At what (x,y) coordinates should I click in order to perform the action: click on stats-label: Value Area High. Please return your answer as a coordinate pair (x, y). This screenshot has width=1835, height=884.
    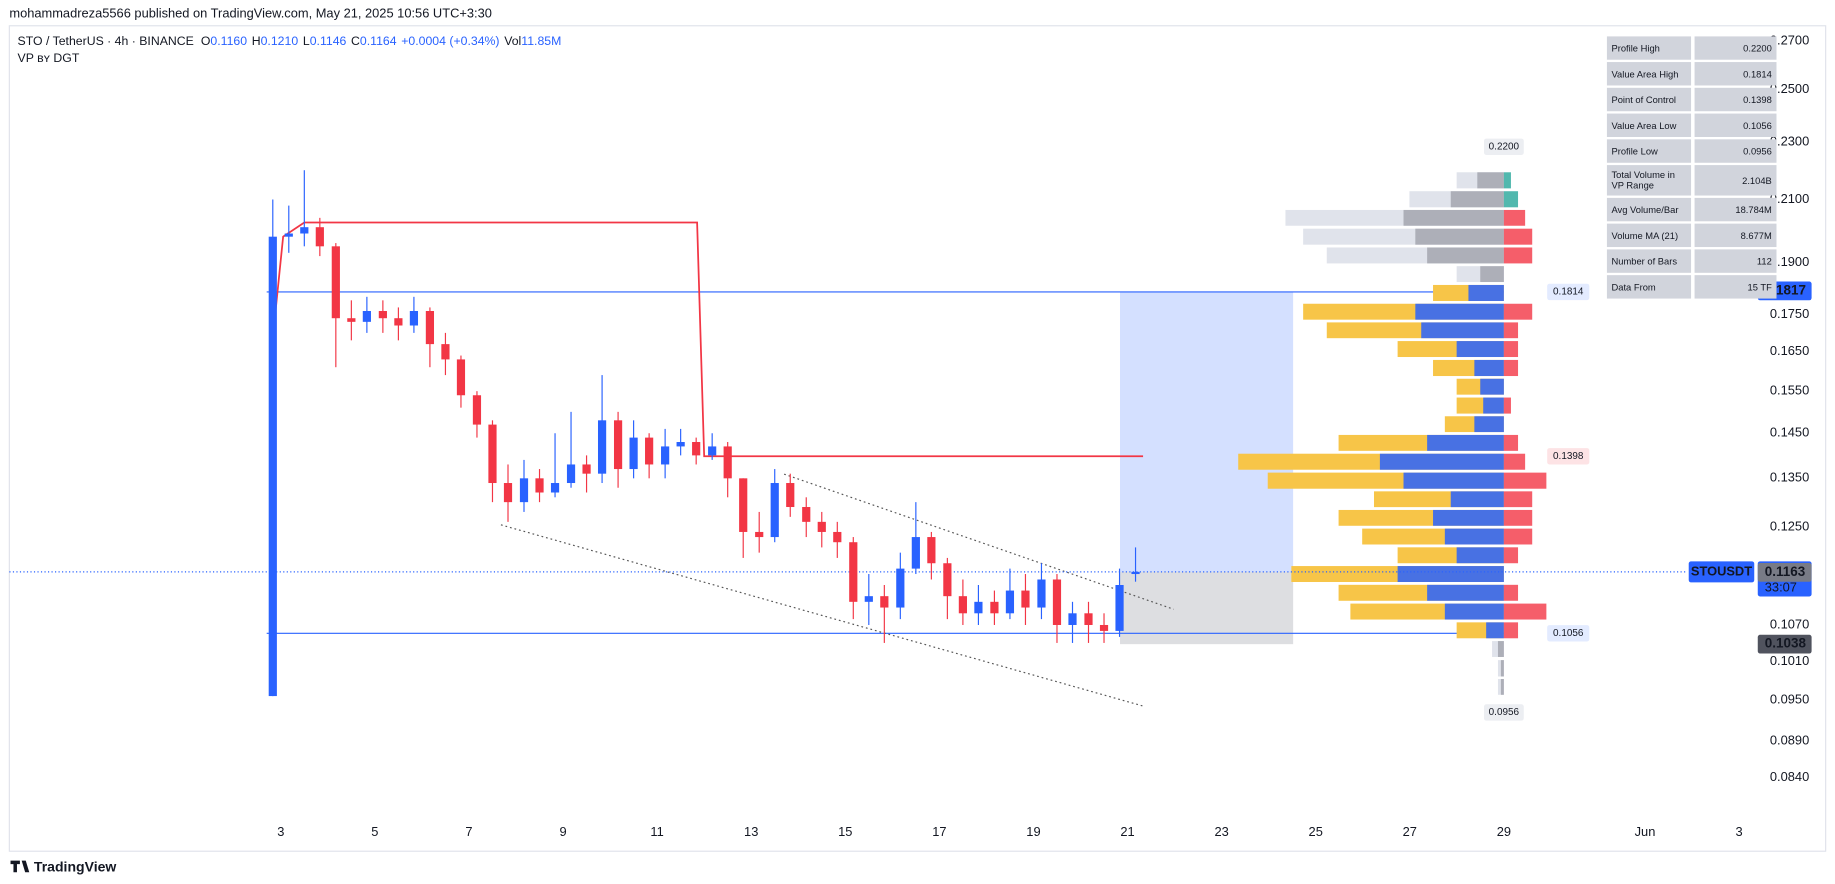
    Looking at the image, I should click on (1649, 74).